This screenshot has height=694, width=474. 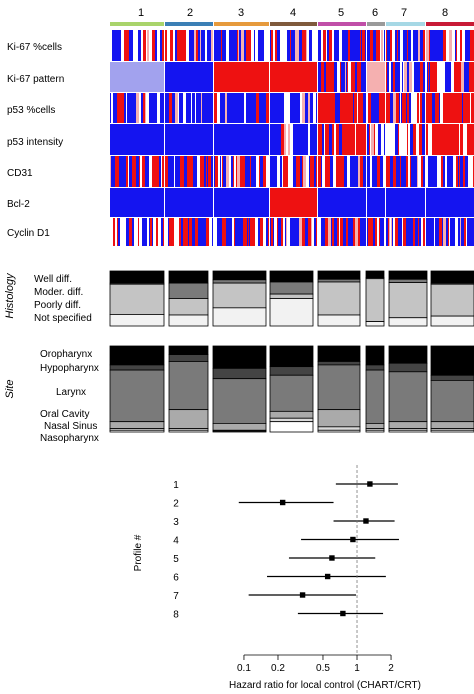 I want to click on heatmap-row-ki67-cells, so click(x=292, y=45).